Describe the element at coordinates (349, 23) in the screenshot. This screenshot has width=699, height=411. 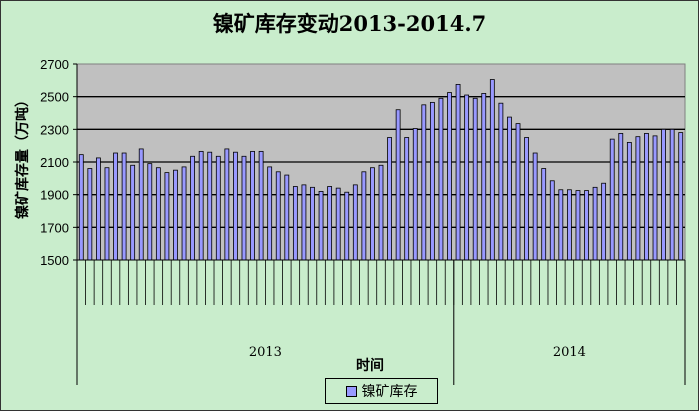
I see `chart-title: 镍矿库存变动2013-2014.7` at that location.